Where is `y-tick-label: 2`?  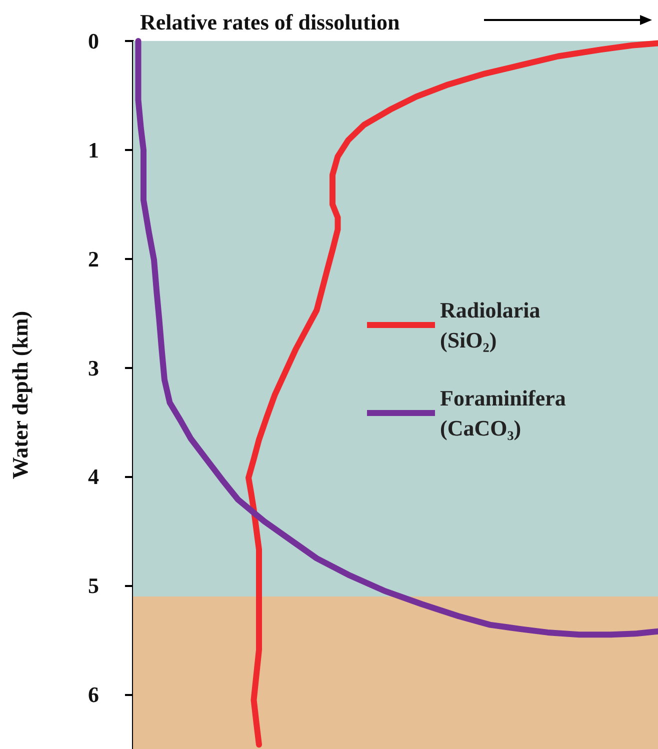
y-tick-label: 2 is located at coordinates (93, 259).